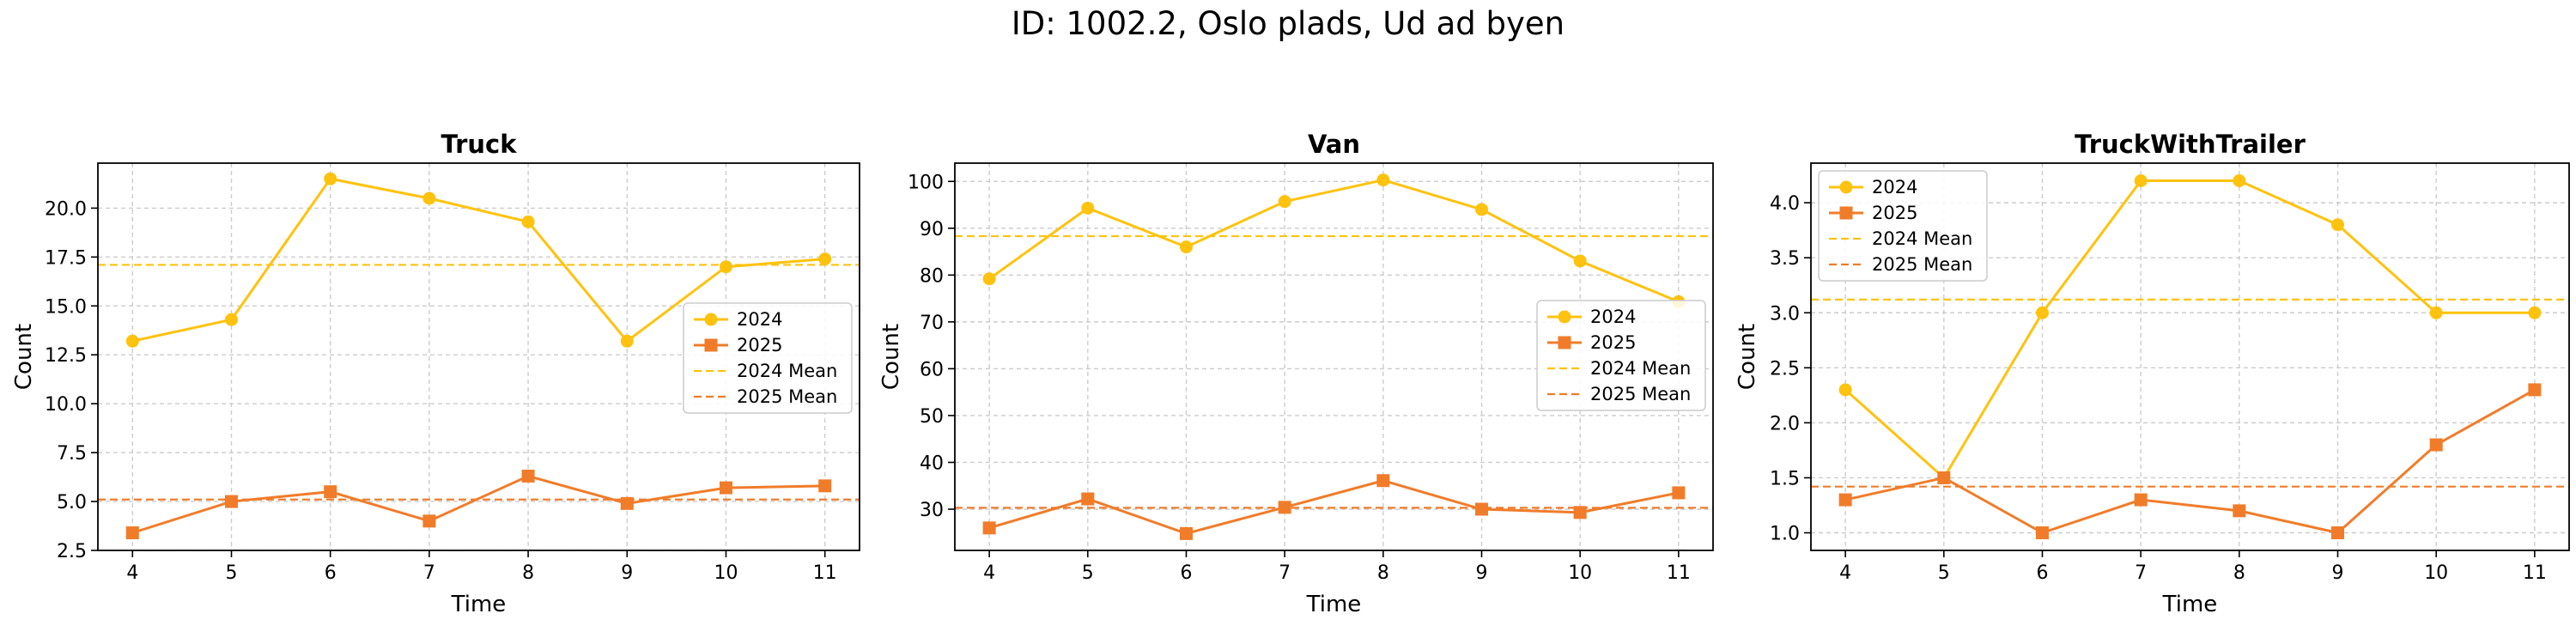 The image size is (2576, 644). Describe the element at coordinates (932, 417) in the screenshot. I see `y-tick-label: 50` at that location.